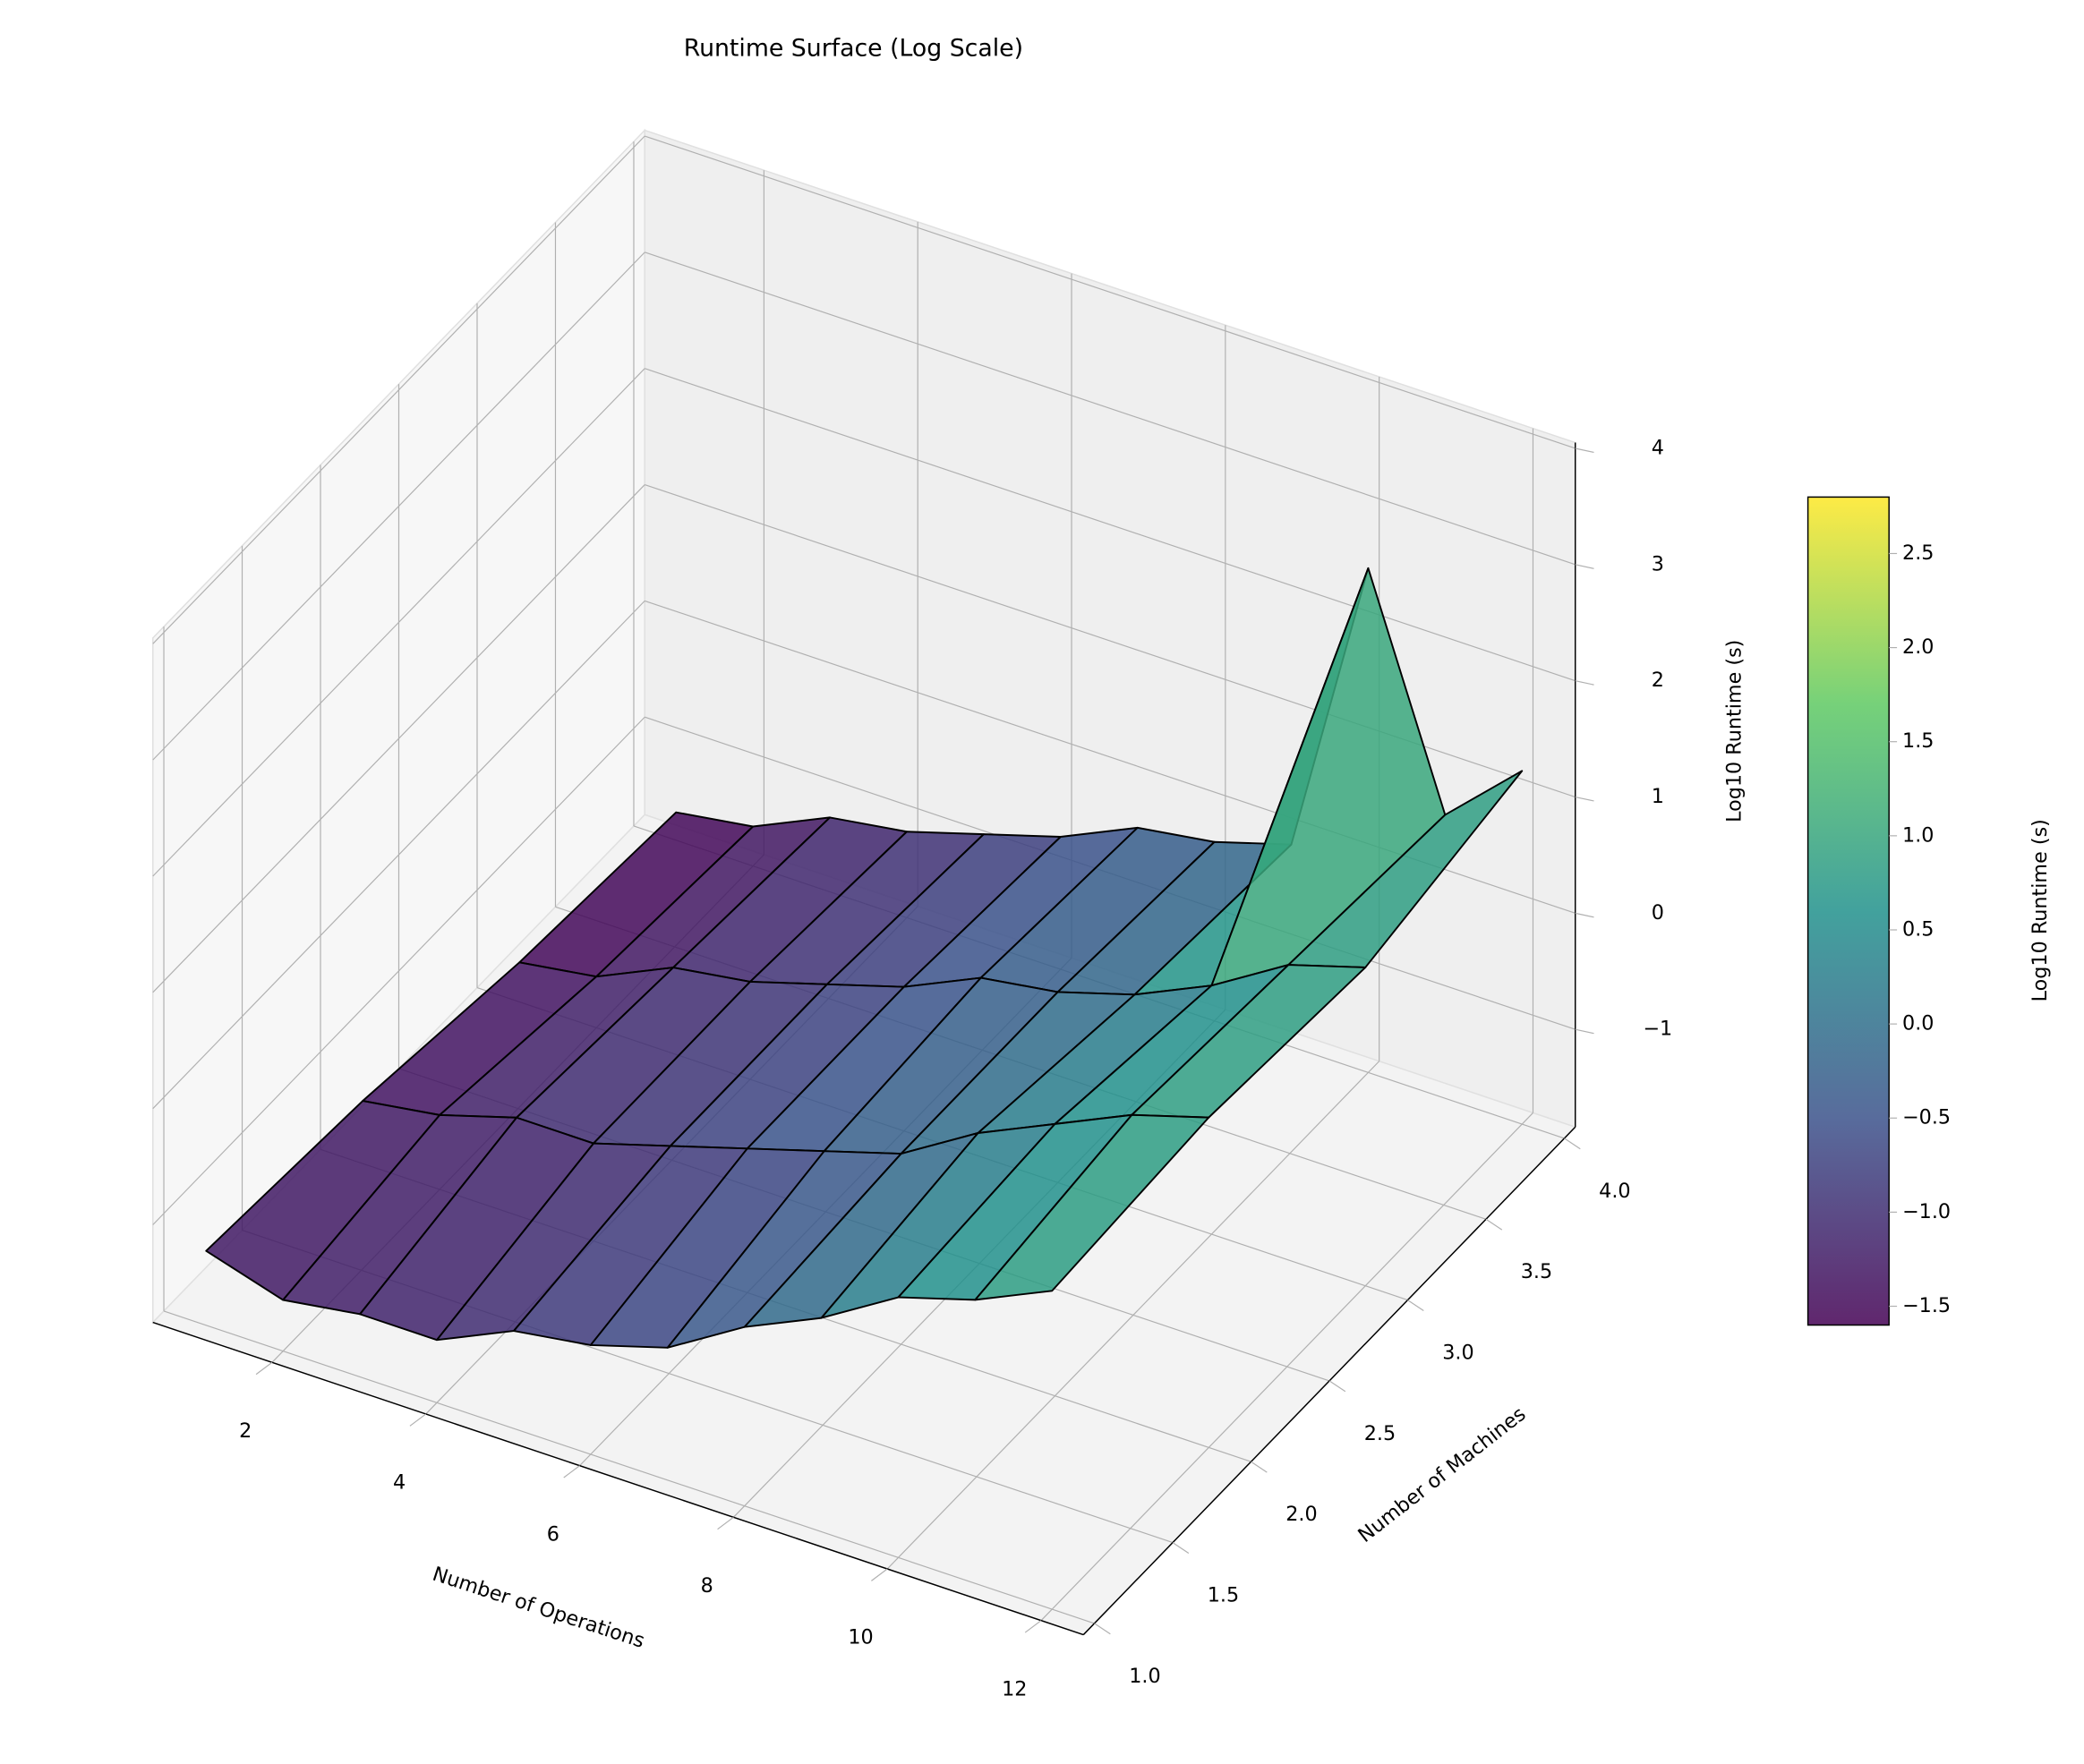  What do you see at coordinates (1457, 1352) in the screenshot?
I see `y-tick-label: 3.0` at bounding box center [1457, 1352].